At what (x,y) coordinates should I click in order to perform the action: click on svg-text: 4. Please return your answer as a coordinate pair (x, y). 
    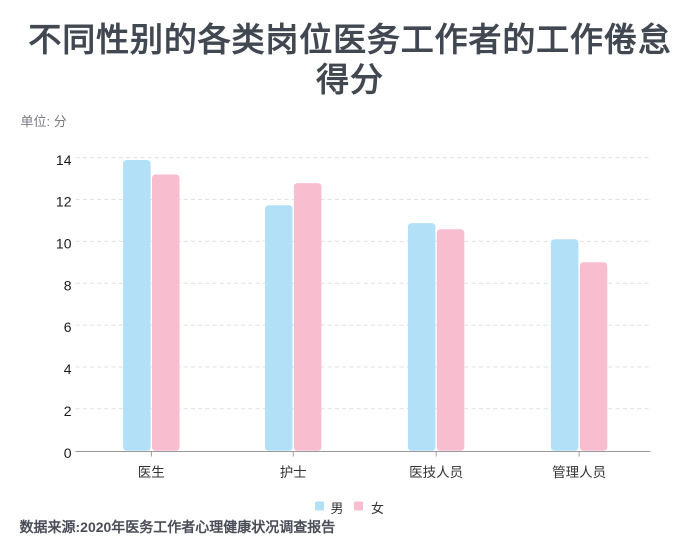
    Looking at the image, I should click on (68, 369).